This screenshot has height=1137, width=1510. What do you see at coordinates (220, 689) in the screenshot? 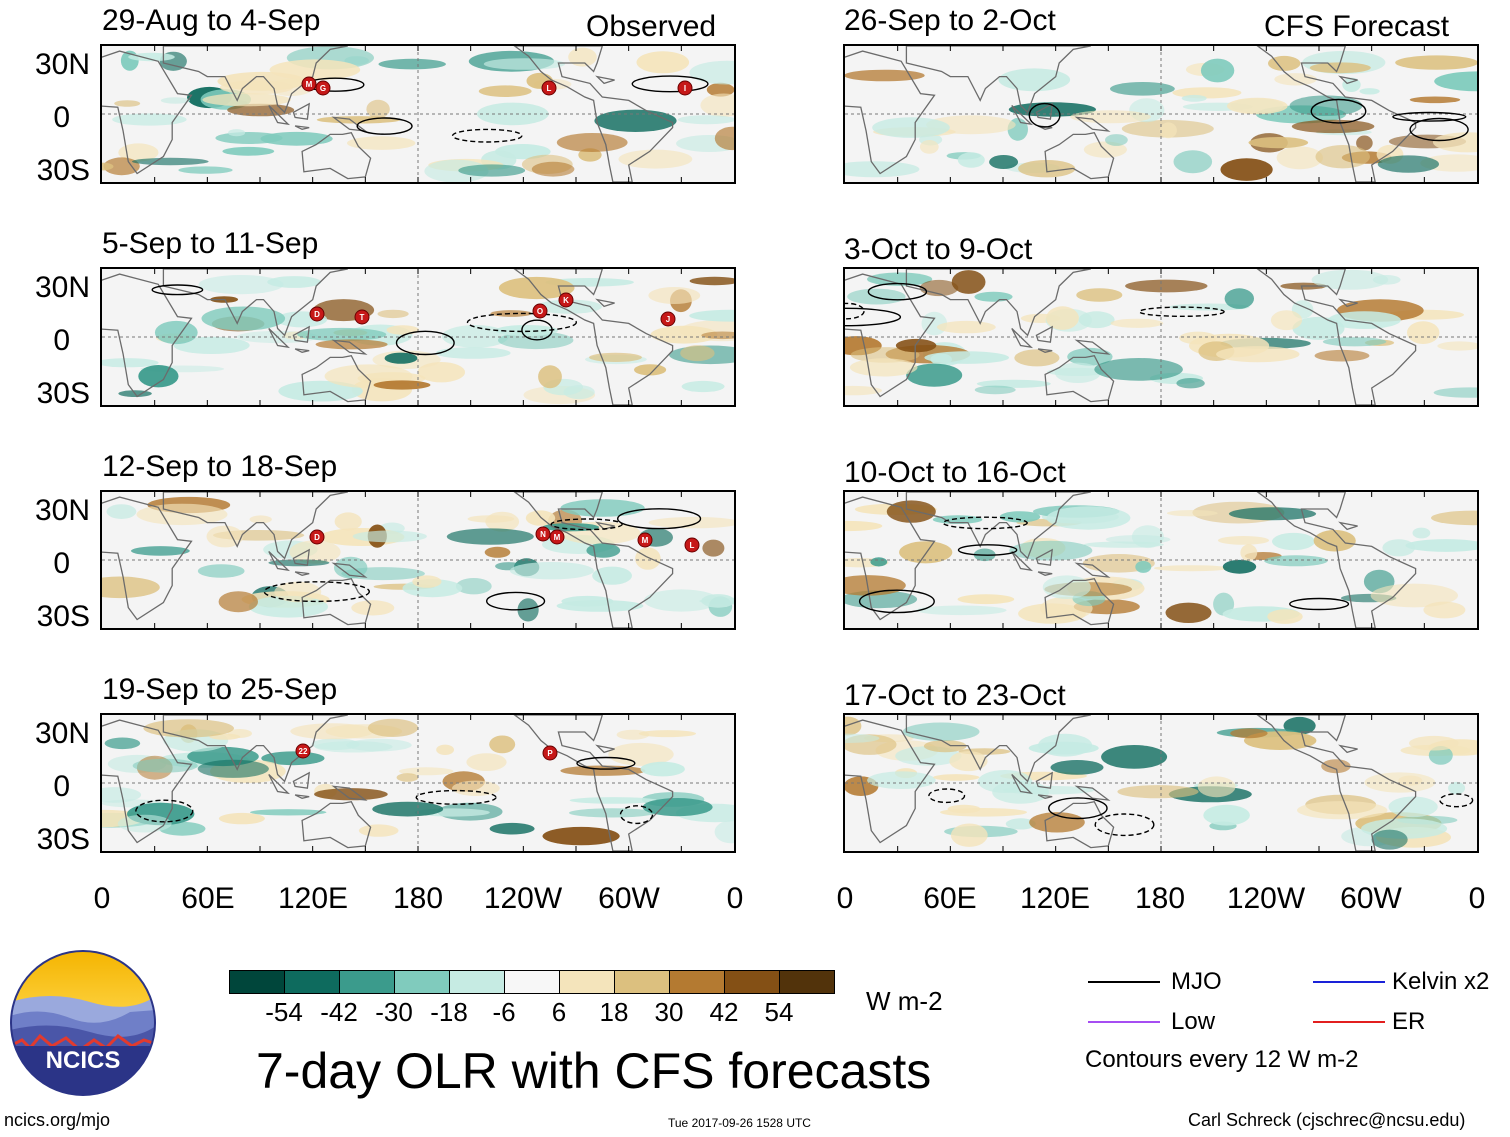
I see `panel-title-obs-4: 19-Sep to 25-Sep` at bounding box center [220, 689].